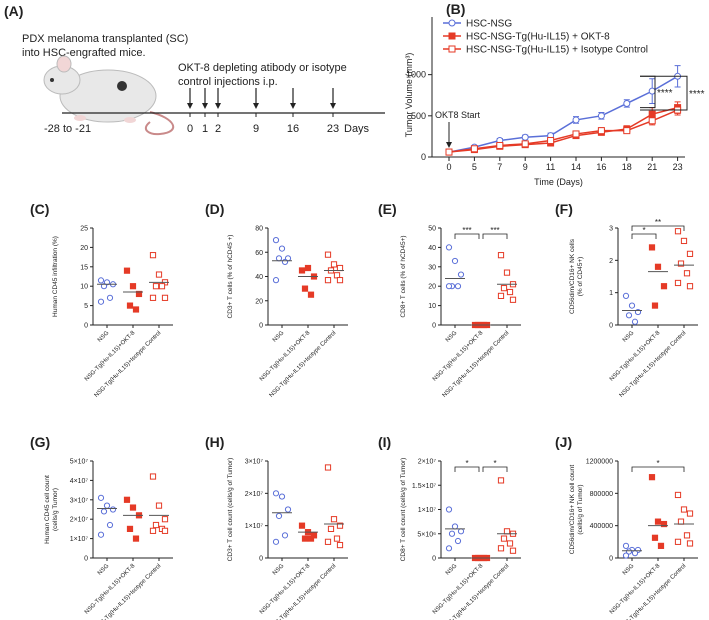 The image size is (709, 620). I want to click on significance-label: **, so click(658, 222).